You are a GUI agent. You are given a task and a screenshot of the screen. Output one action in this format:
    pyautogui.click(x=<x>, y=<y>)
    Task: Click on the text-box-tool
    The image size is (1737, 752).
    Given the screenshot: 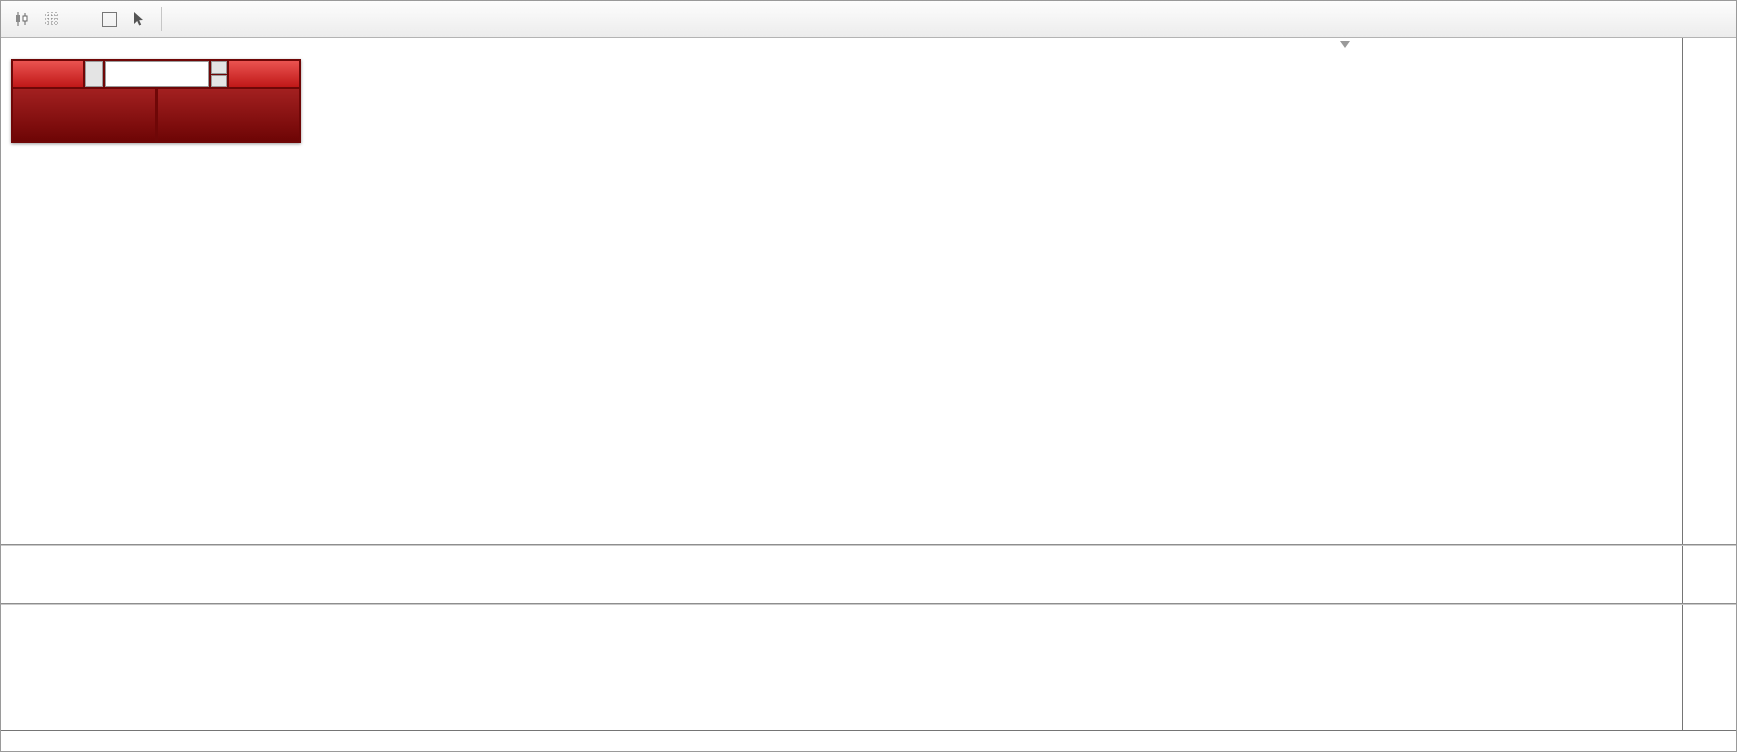 What is the action you would take?
    pyautogui.click(x=109, y=19)
    